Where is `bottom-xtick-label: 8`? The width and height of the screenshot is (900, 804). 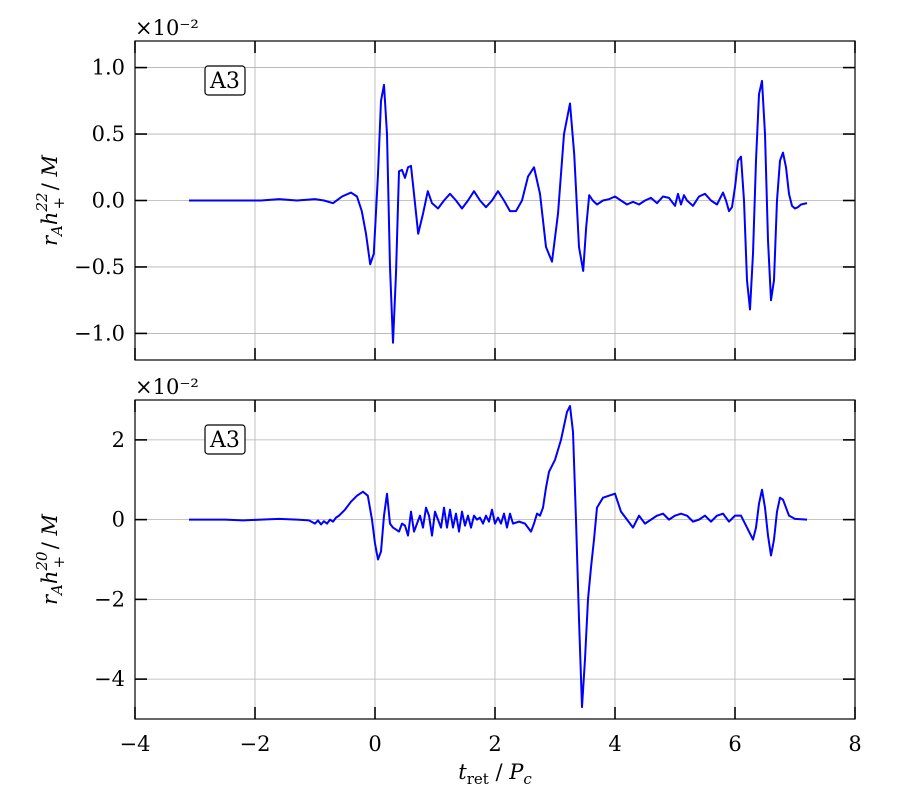
bottom-xtick-label: 8 is located at coordinates (854, 744).